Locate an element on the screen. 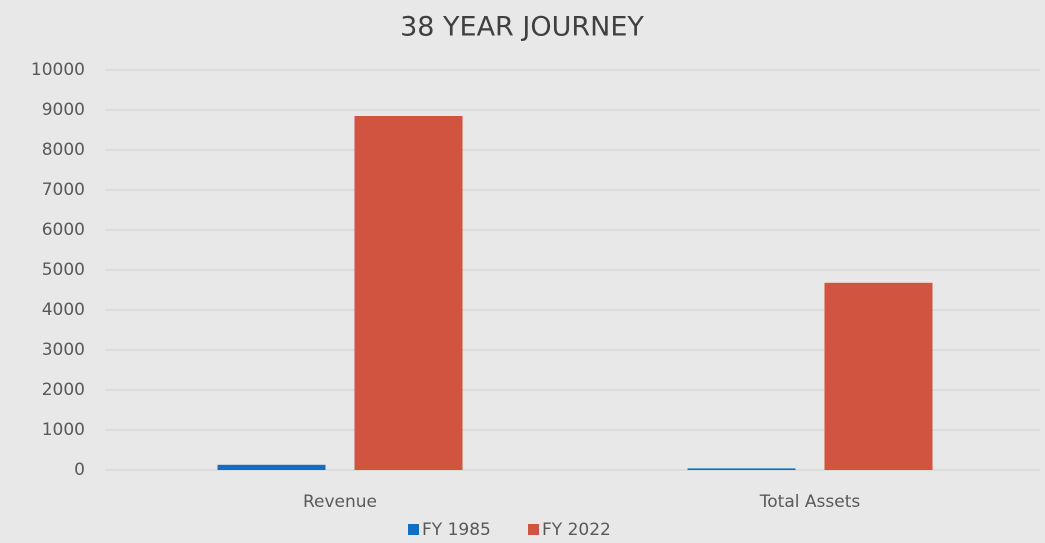 This screenshot has height=543, width=1045. y-tick-label: 9000 is located at coordinates (63, 110).